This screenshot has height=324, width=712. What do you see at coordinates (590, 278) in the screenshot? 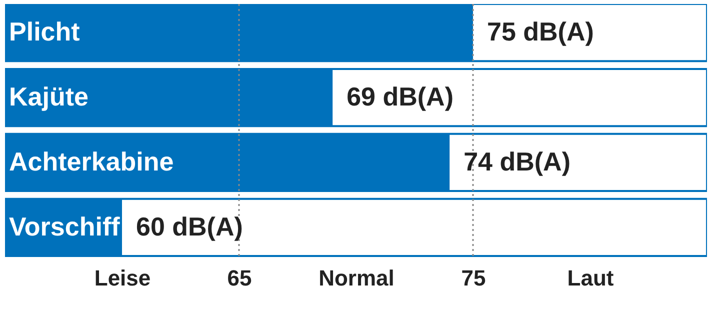
I see `x-tick-label: Laut` at bounding box center [590, 278].